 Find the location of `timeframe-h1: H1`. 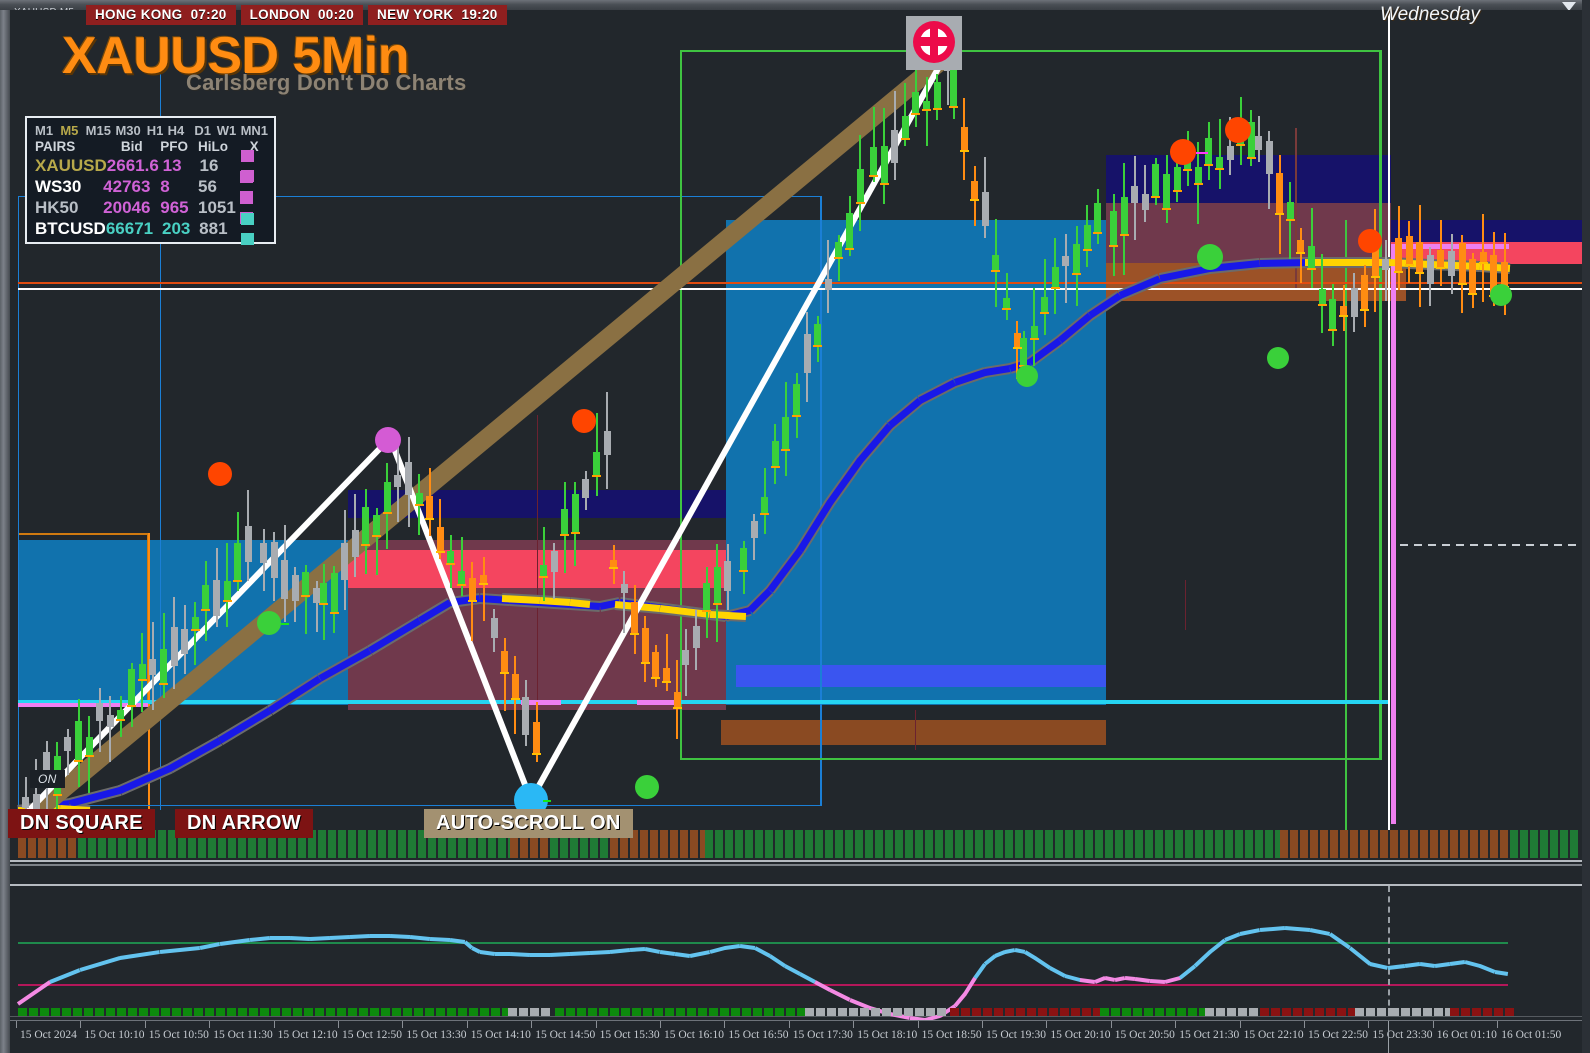

timeframe-h1: H1 is located at coordinates (155, 130).